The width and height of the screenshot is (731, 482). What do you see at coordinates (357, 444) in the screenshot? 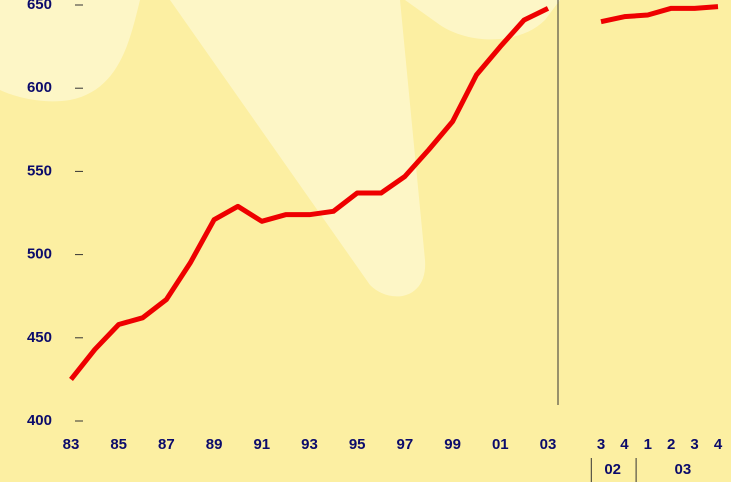
I see `x-tick-label: 95` at bounding box center [357, 444].